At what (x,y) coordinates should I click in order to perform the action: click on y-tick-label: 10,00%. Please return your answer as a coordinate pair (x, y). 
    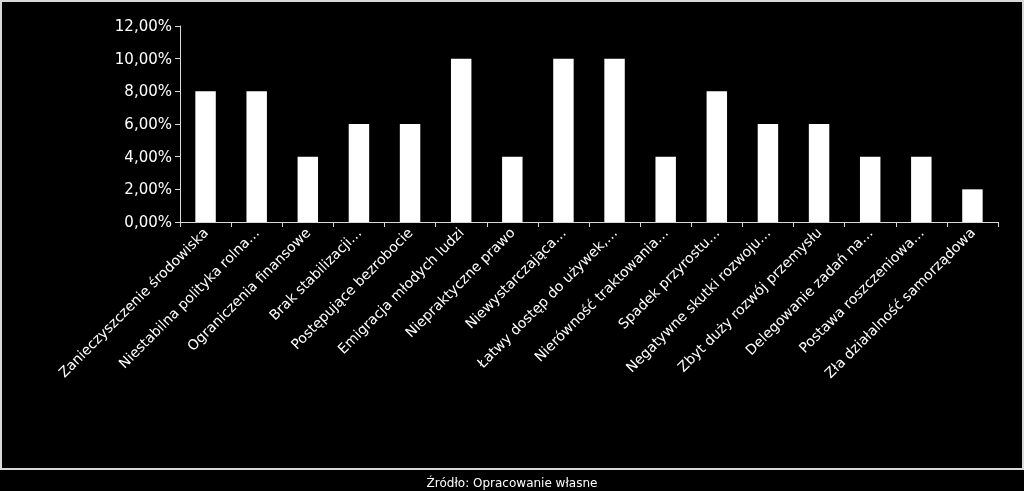
    Looking at the image, I should click on (143, 58).